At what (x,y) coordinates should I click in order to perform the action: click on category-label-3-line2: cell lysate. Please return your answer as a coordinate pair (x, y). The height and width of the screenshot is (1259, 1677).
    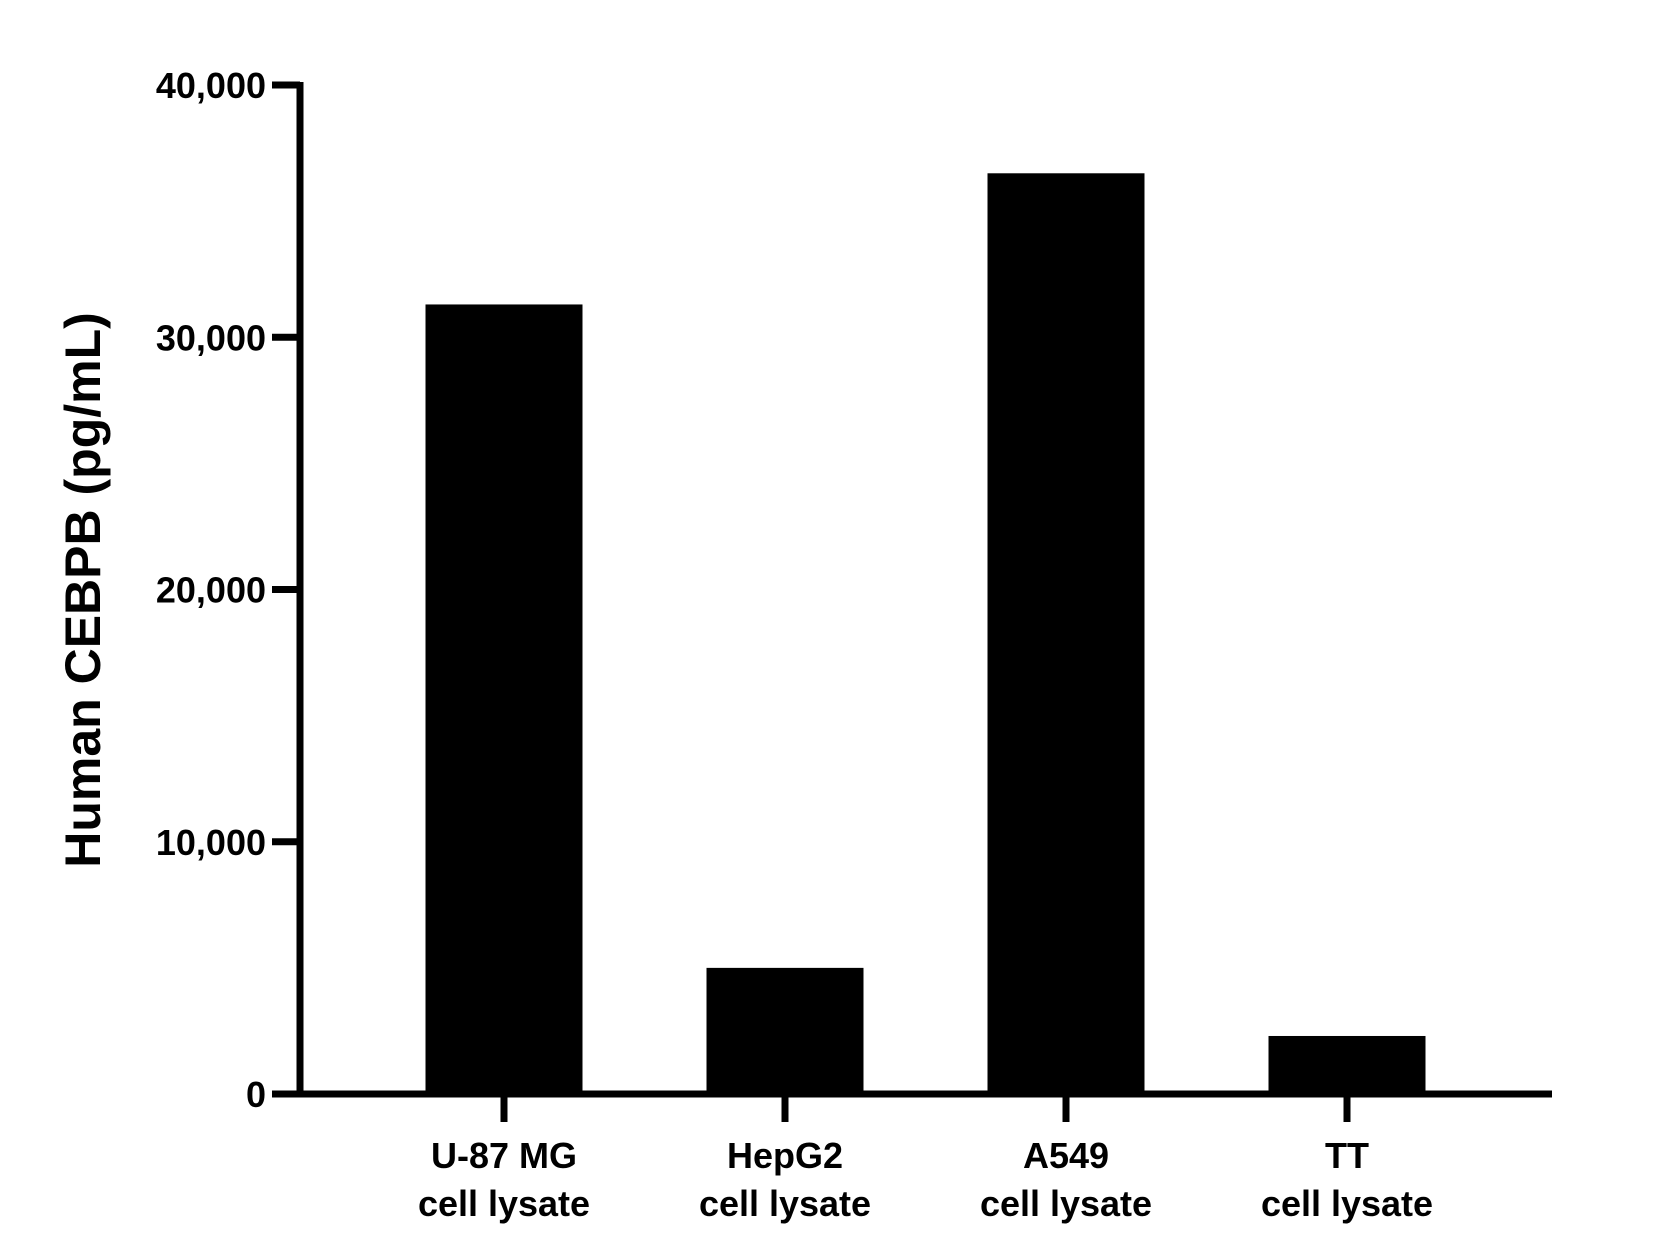
    Looking at the image, I should click on (1066, 1203).